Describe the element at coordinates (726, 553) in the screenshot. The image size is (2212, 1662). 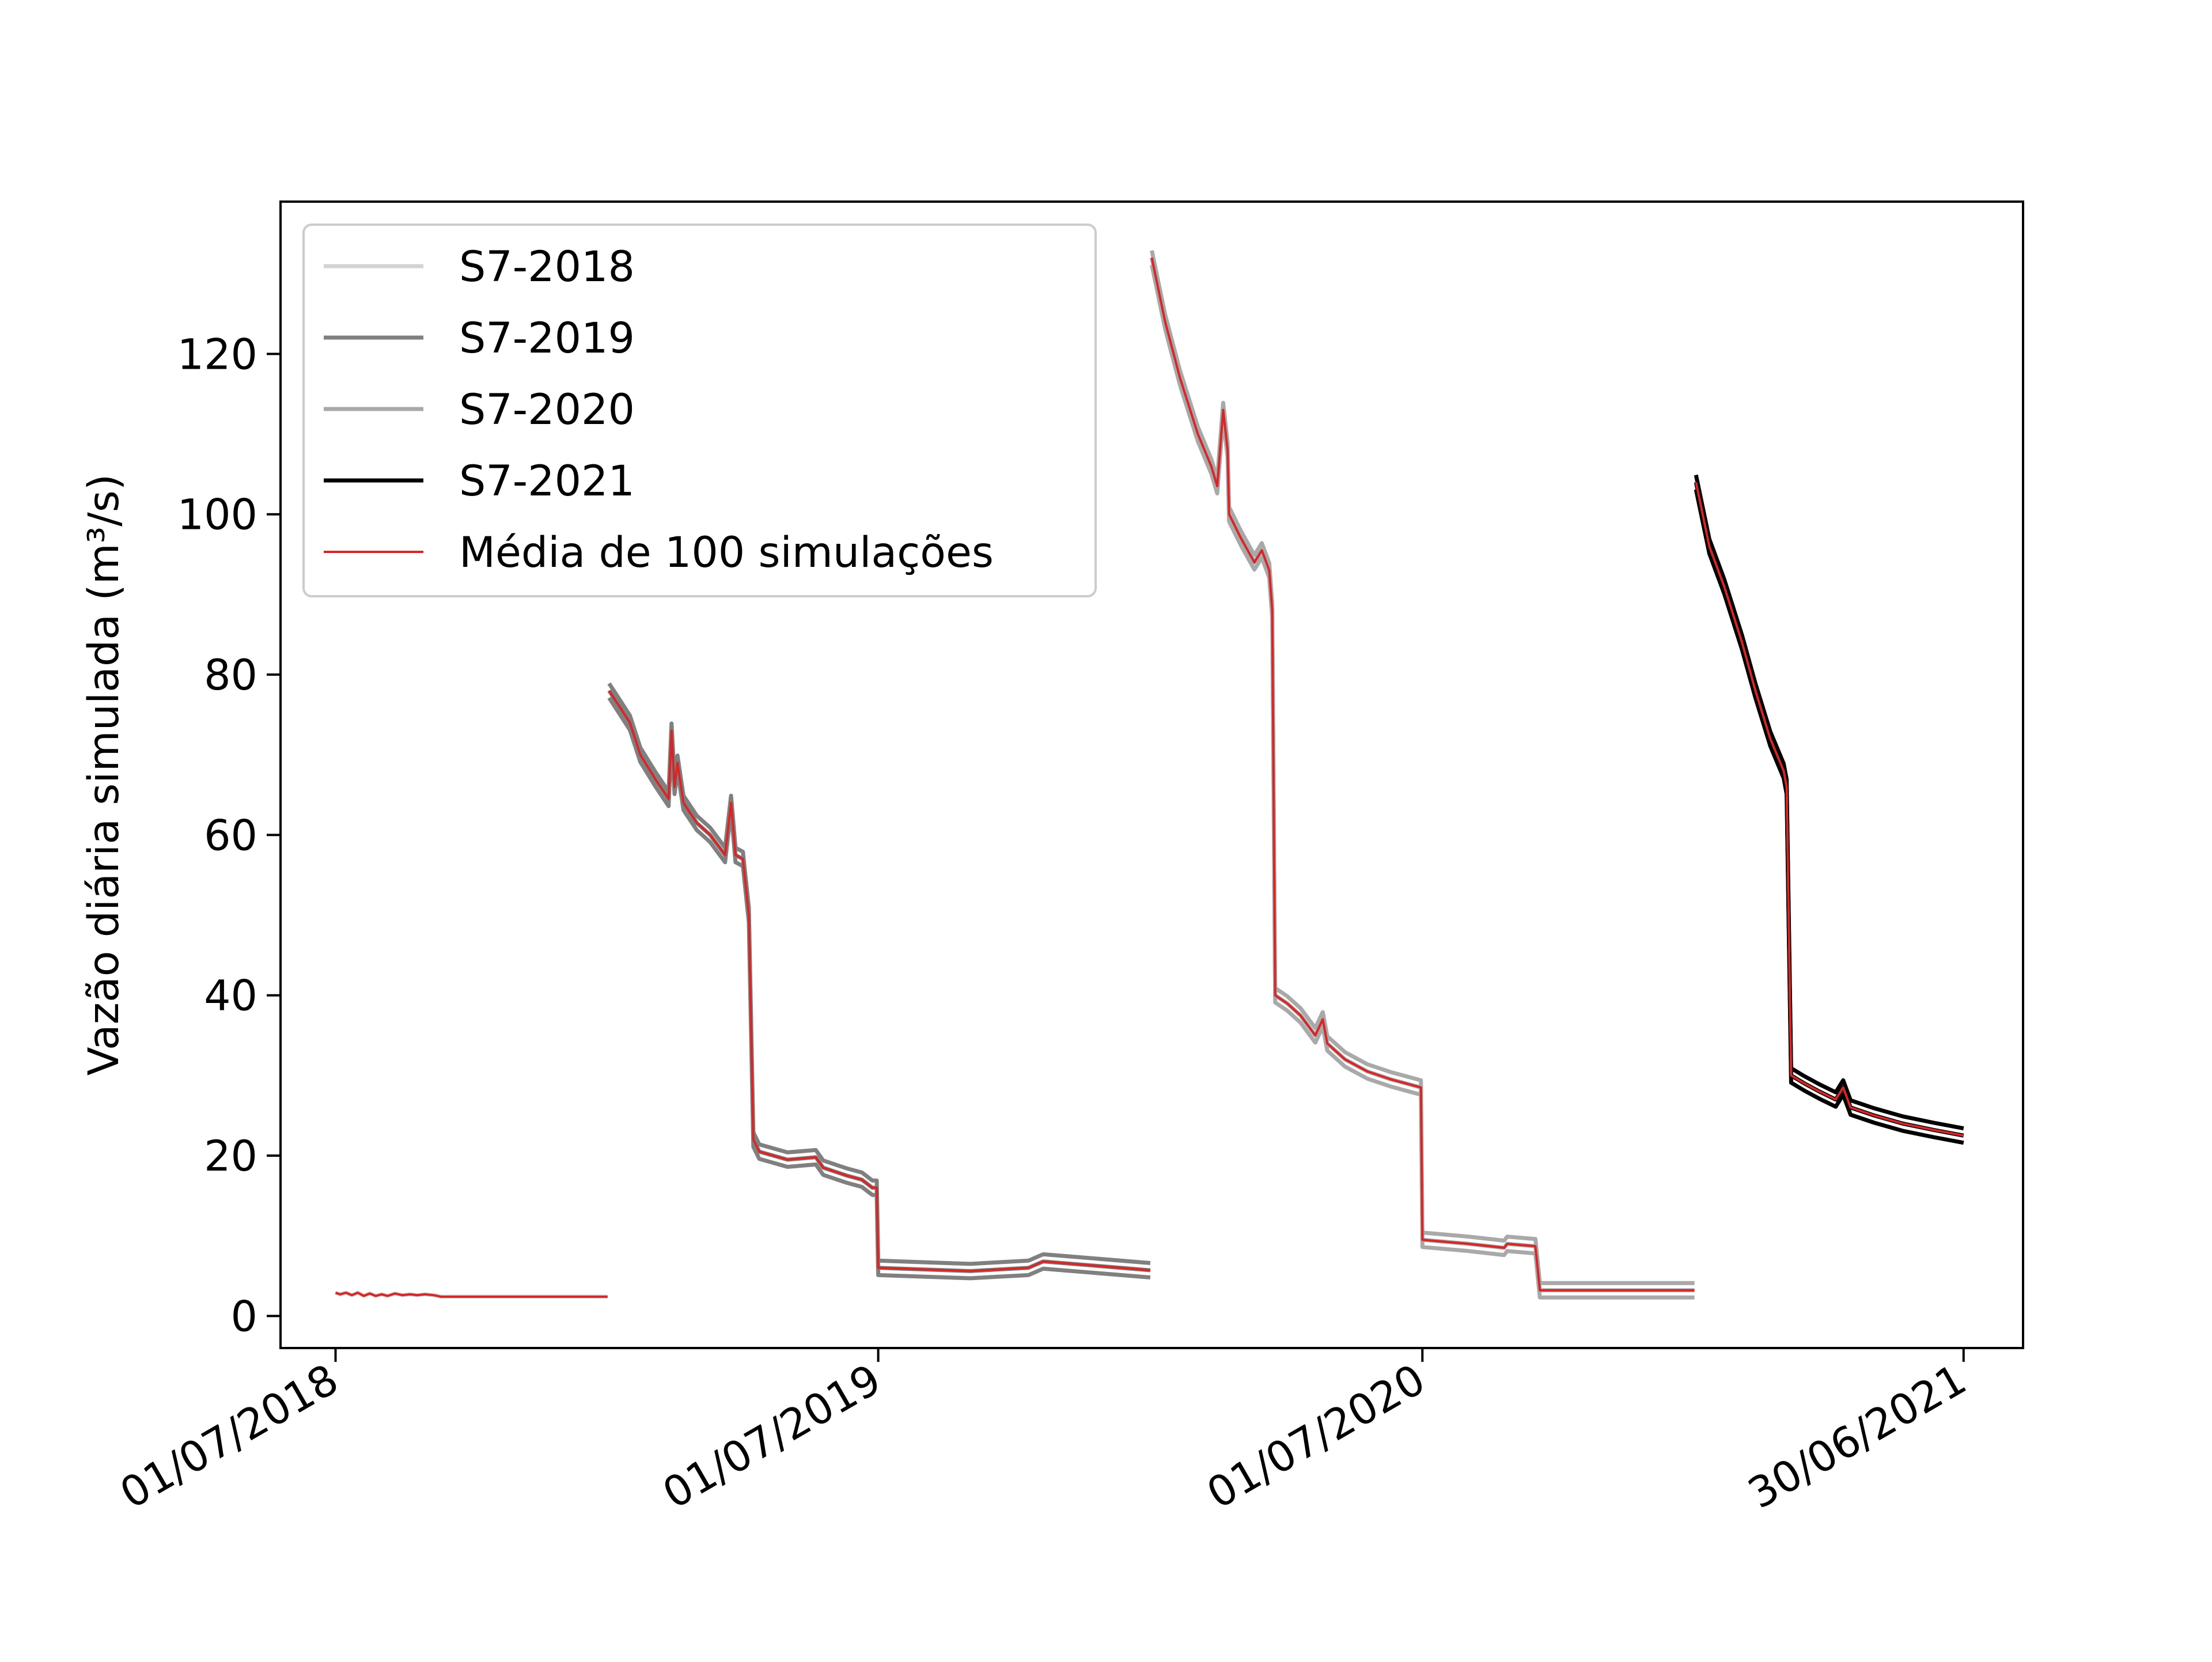
I see `legend-label: Média de 100 simulações` at that location.